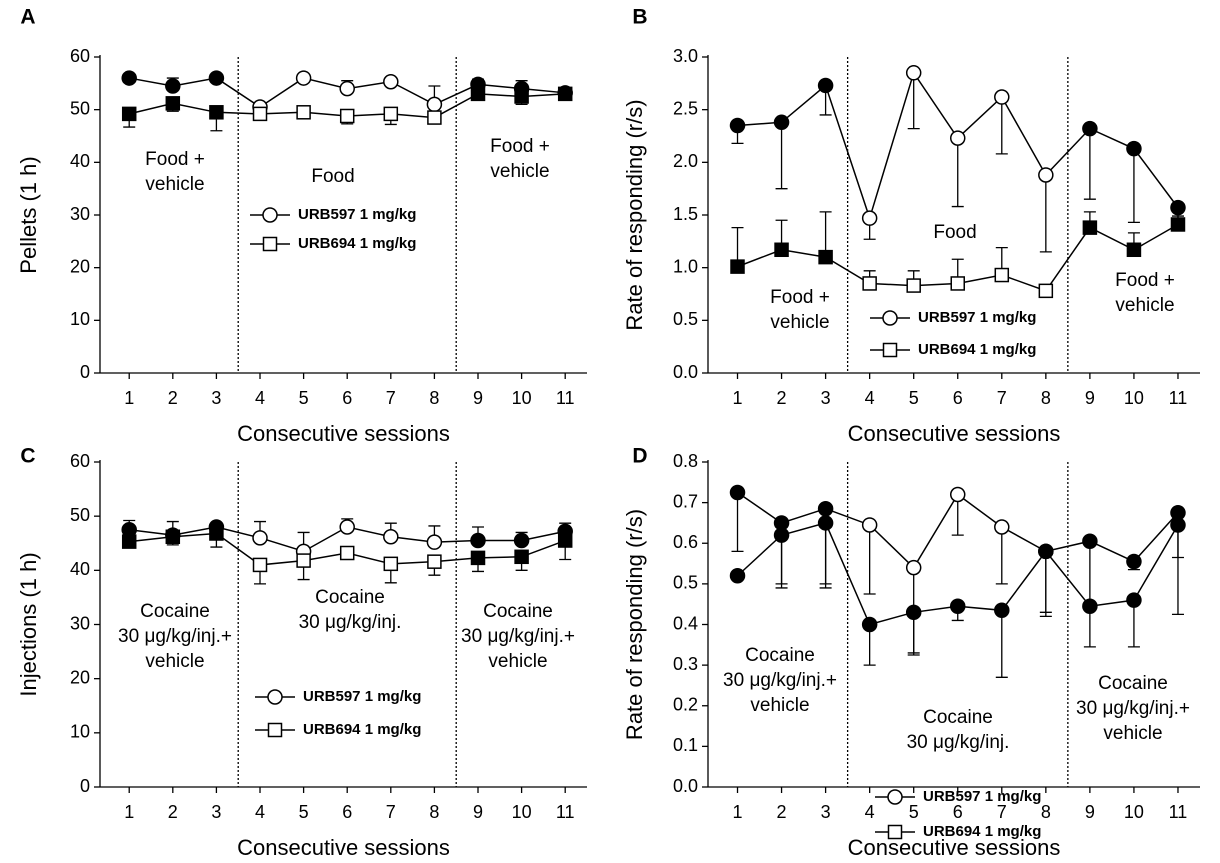 This screenshot has width=1220, height=863. Describe the element at coordinates (518, 636) in the screenshot. I see `annotation: 30 μg/kg/inj.+` at that location.